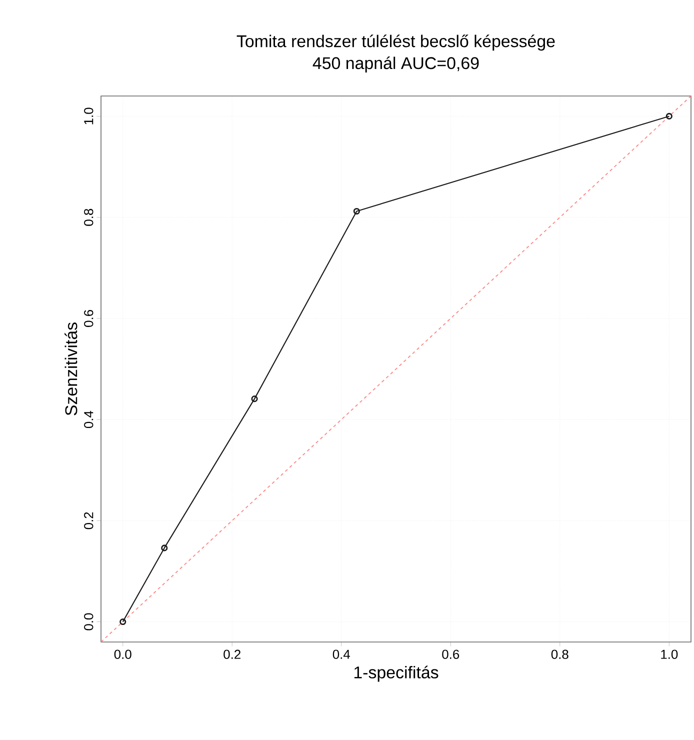  What do you see at coordinates (232, 654) in the screenshot?
I see `x-tick-label: 0.2` at bounding box center [232, 654].